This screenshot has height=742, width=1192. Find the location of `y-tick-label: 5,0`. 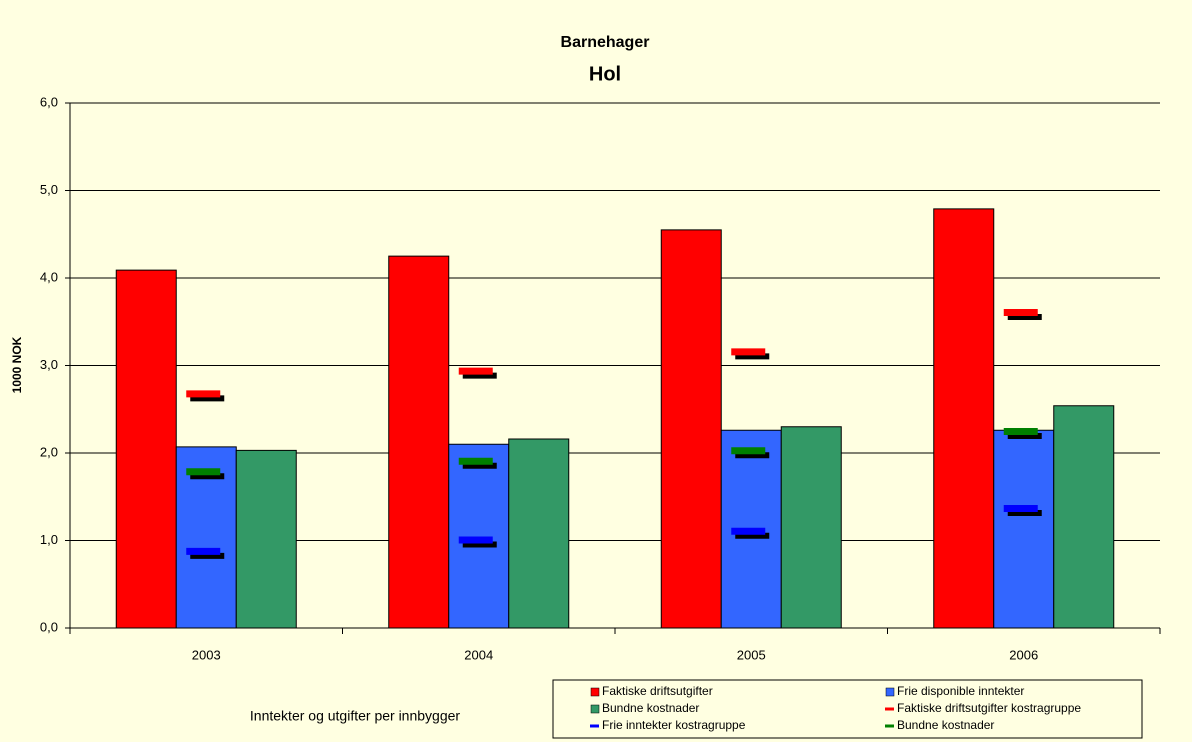

y-tick-label: 5,0 is located at coordinates (49, 189).